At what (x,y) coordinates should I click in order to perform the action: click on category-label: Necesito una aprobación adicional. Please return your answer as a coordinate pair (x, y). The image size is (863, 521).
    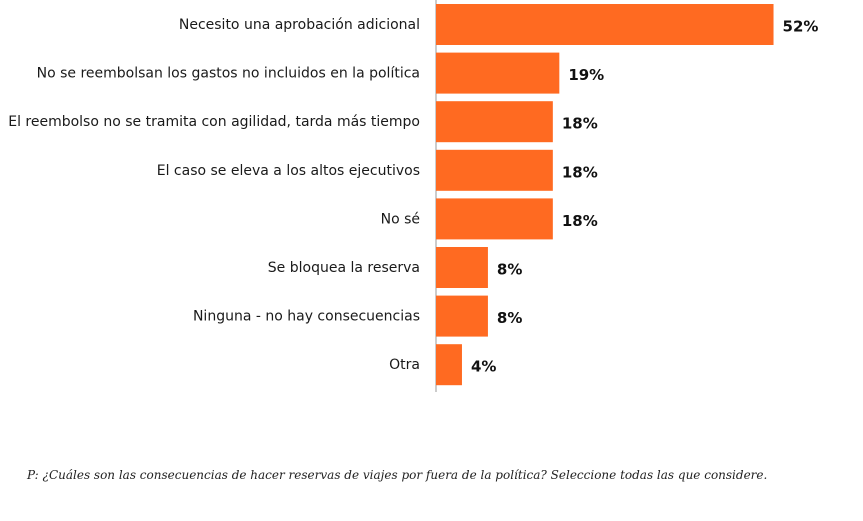
    Looking at the image, I should click on (299, 25).